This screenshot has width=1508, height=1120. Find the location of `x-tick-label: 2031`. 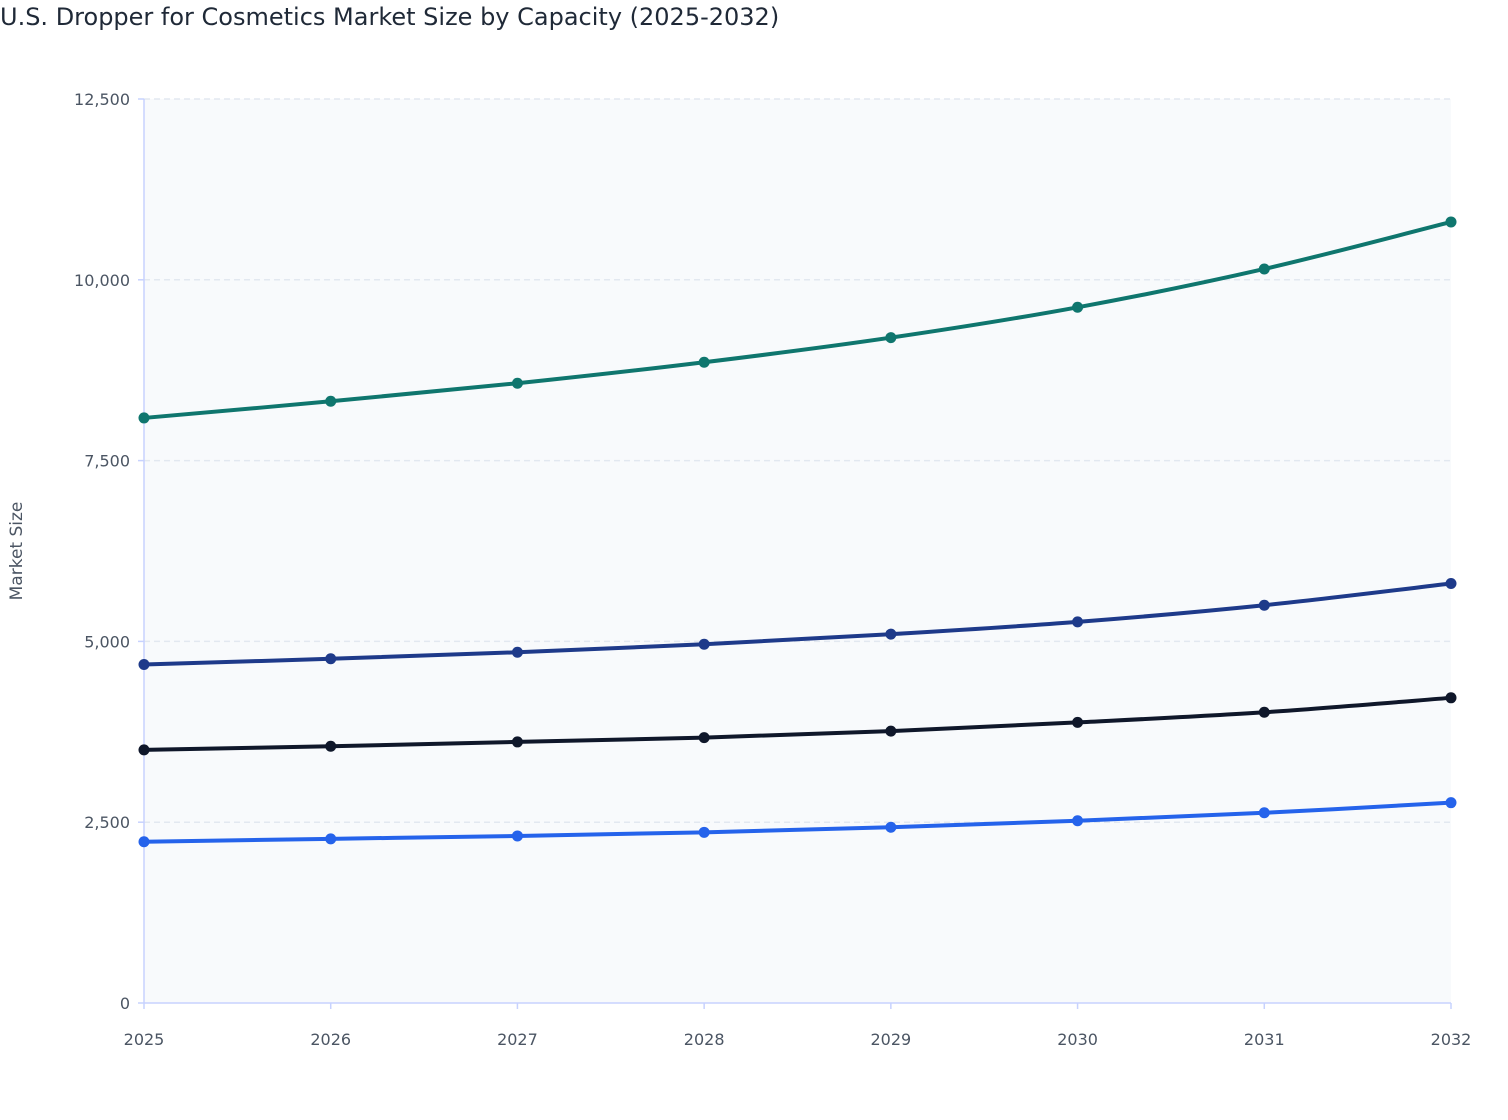

x-tick-label: 2031 is located at coordinates (1264, 1039).